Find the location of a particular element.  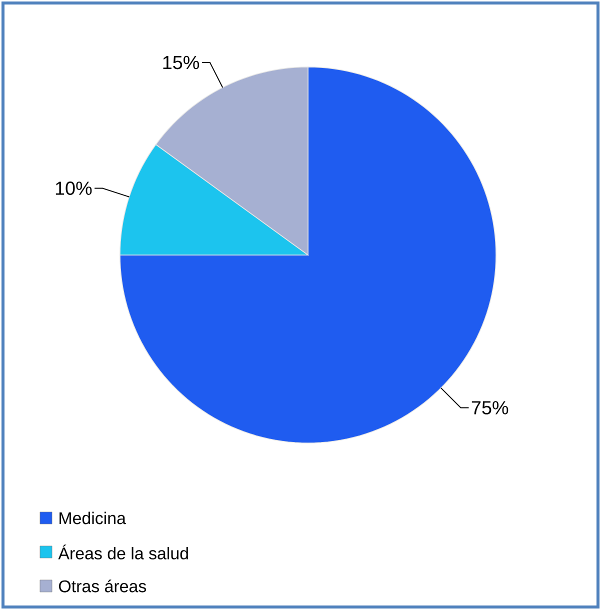

data-label: 75% is located at coordinates (490, 407).